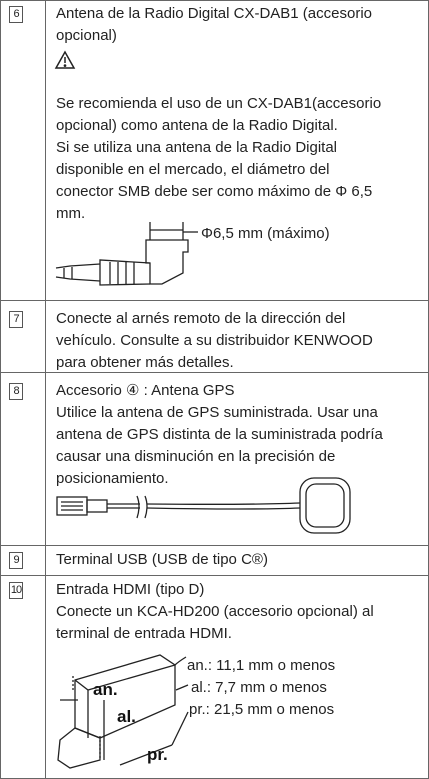 The height and width of the screenshot is (779, 429). I want to click on text-line: mm., so click(71, 213).